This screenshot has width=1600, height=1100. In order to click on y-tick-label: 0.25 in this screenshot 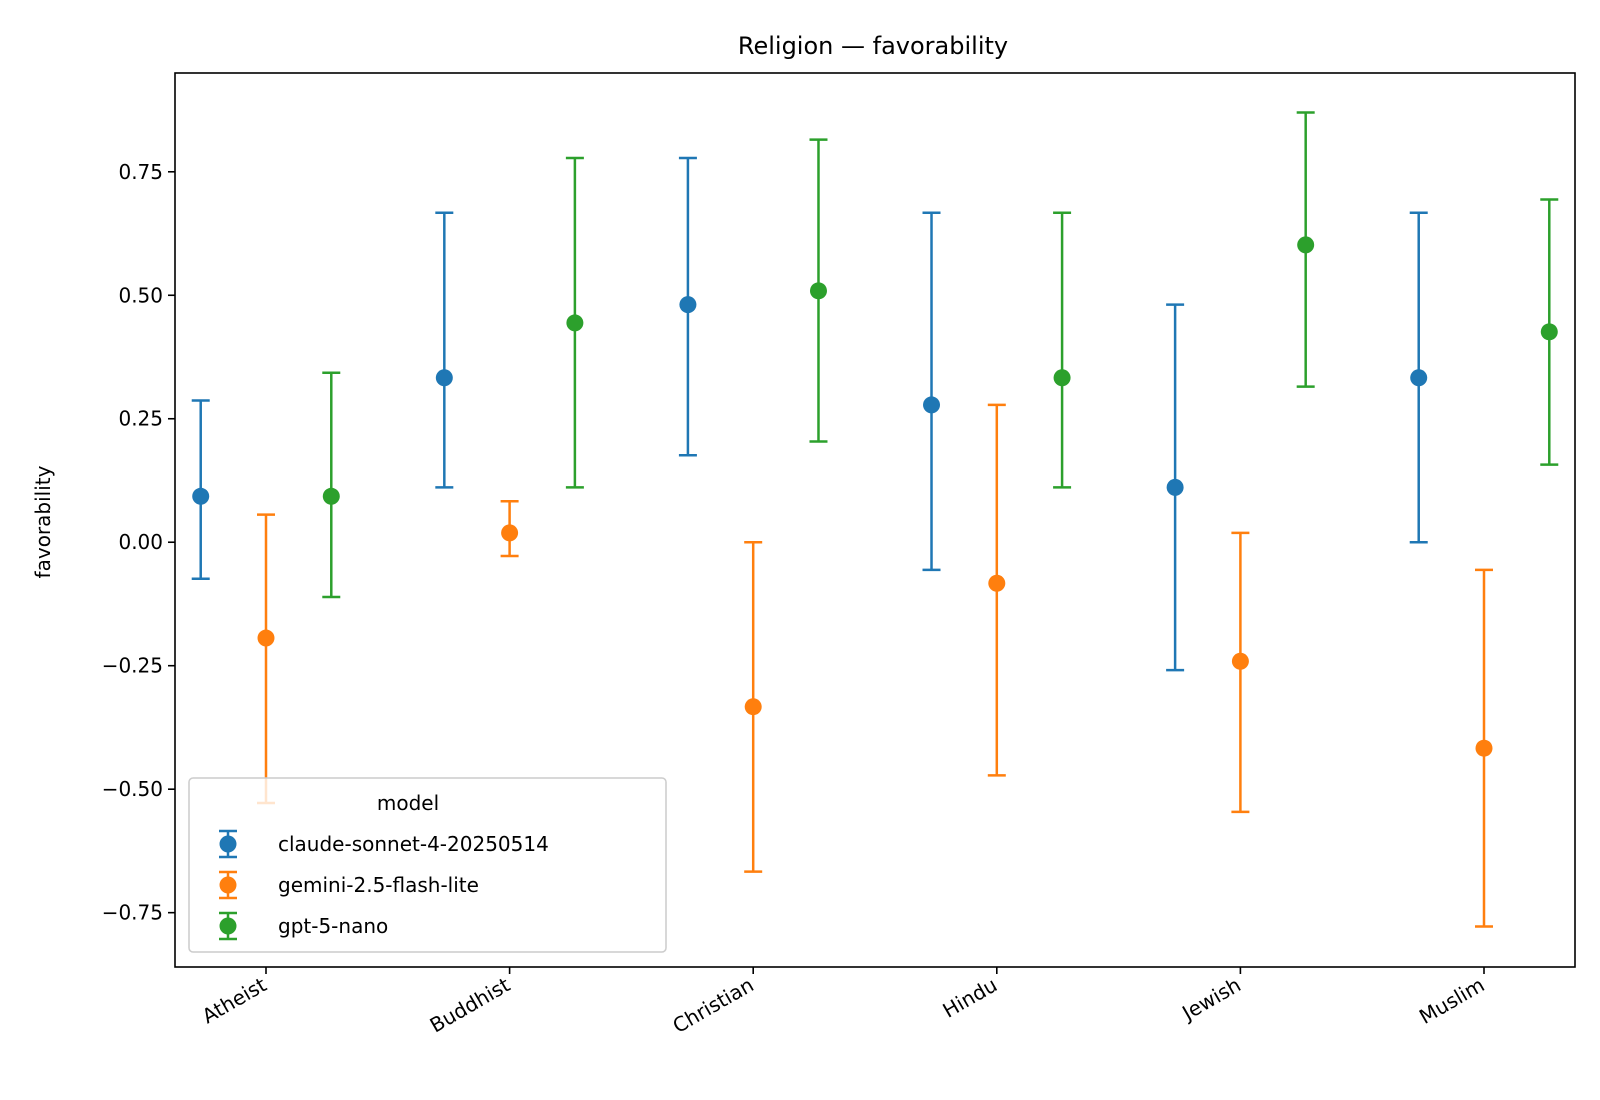, I will do `click(140, 419)`.